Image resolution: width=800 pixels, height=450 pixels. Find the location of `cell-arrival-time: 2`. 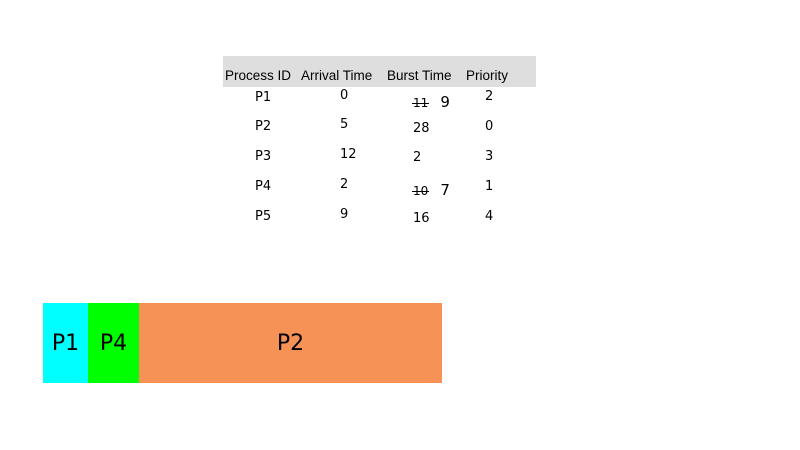

cell-arrival-time: 2 is located at coordinates (344, 184).